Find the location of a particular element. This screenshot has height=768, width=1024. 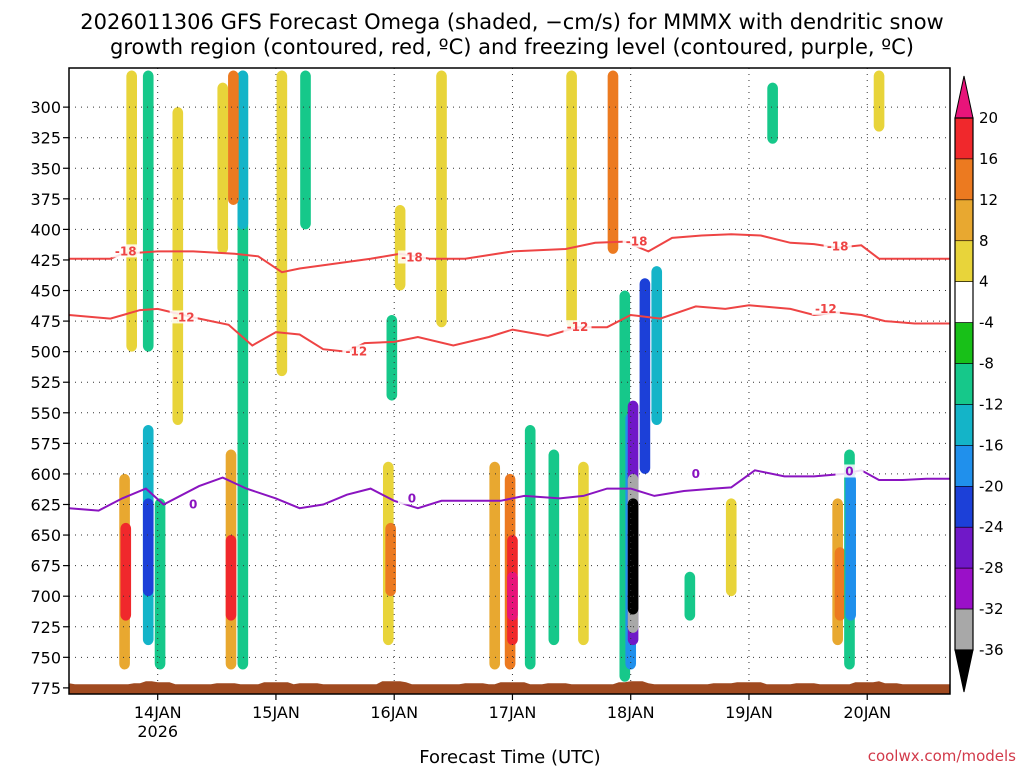

y-tick-label-13: 625 is located at coordinates (45, 504).